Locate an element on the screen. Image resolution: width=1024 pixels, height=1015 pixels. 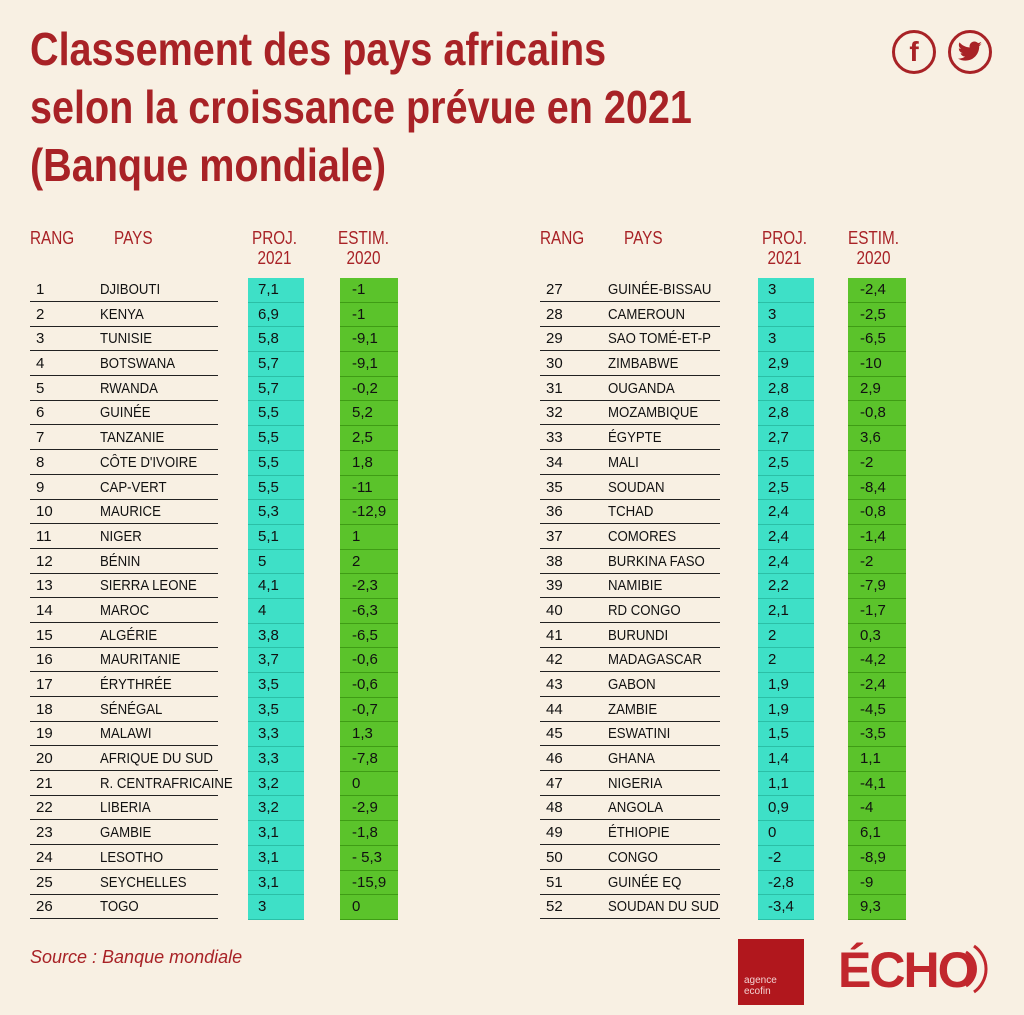
estim-2020-cell: -0,7 is located at coordinates (369, 710).